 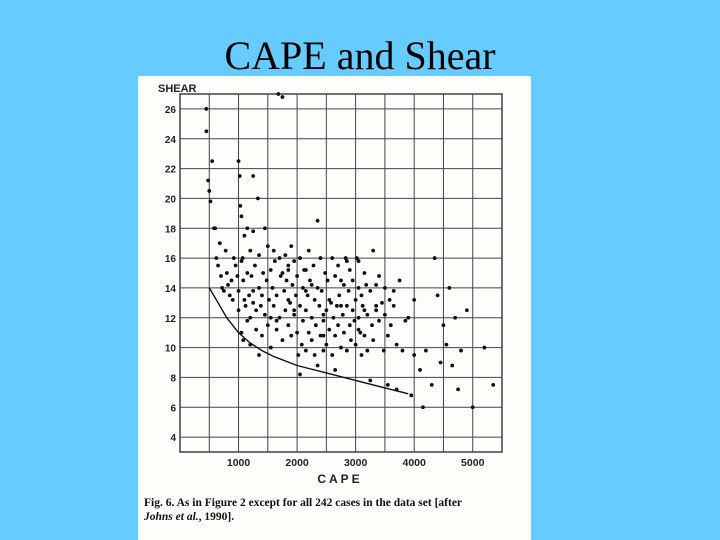 What do you see at coordinates (173, 438) in the screenshot?
I see `y-tick-label: 4` at bounding box center [173, 438].